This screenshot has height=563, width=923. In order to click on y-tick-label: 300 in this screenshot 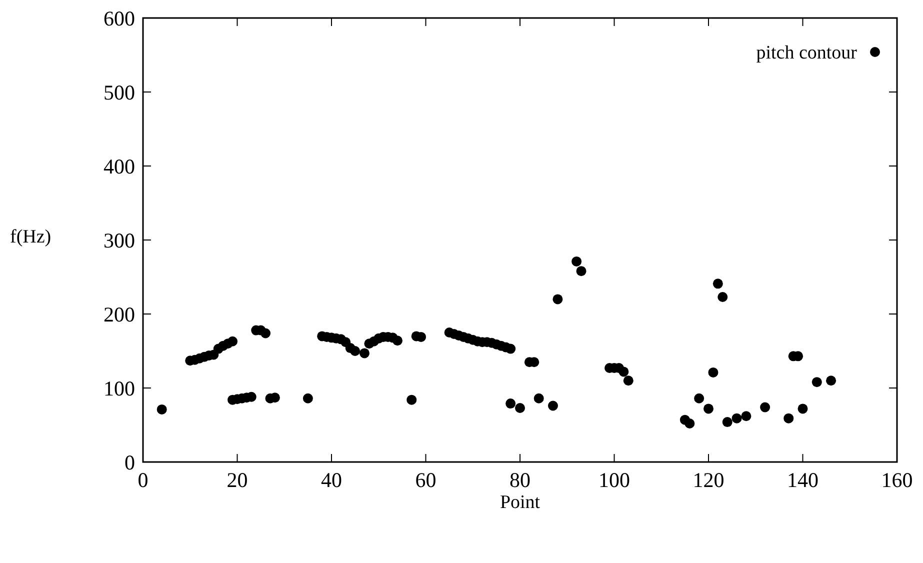, I will do `click(119, 240)`.